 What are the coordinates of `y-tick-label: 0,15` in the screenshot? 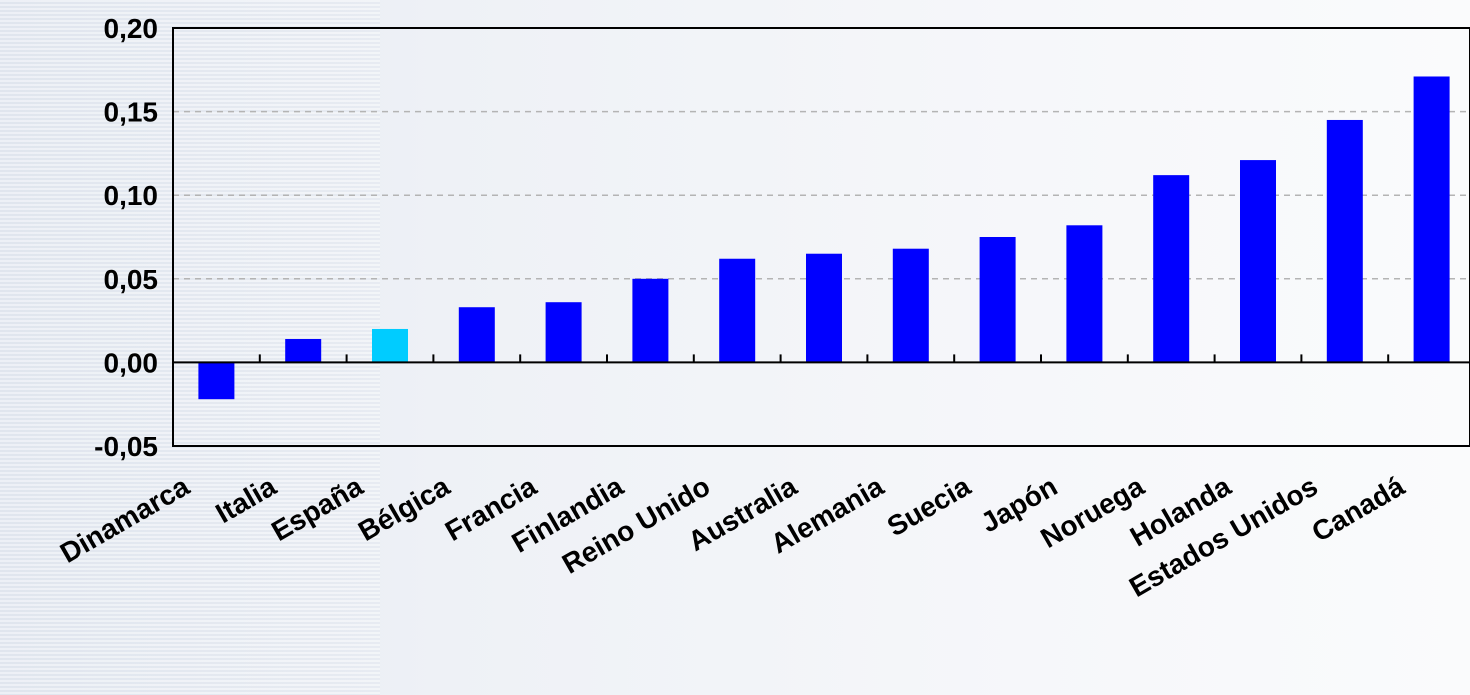 It's located at (131, 112).